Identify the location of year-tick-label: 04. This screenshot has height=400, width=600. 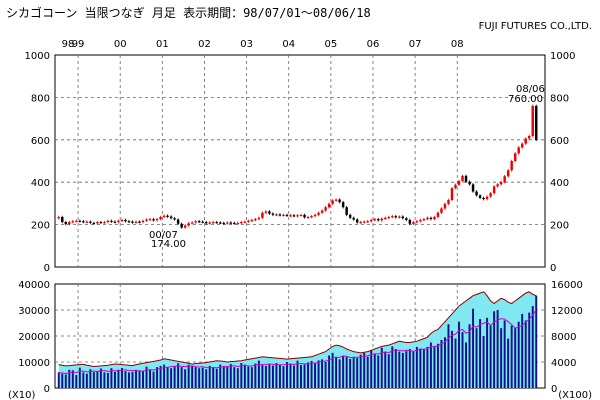
(288, 44).